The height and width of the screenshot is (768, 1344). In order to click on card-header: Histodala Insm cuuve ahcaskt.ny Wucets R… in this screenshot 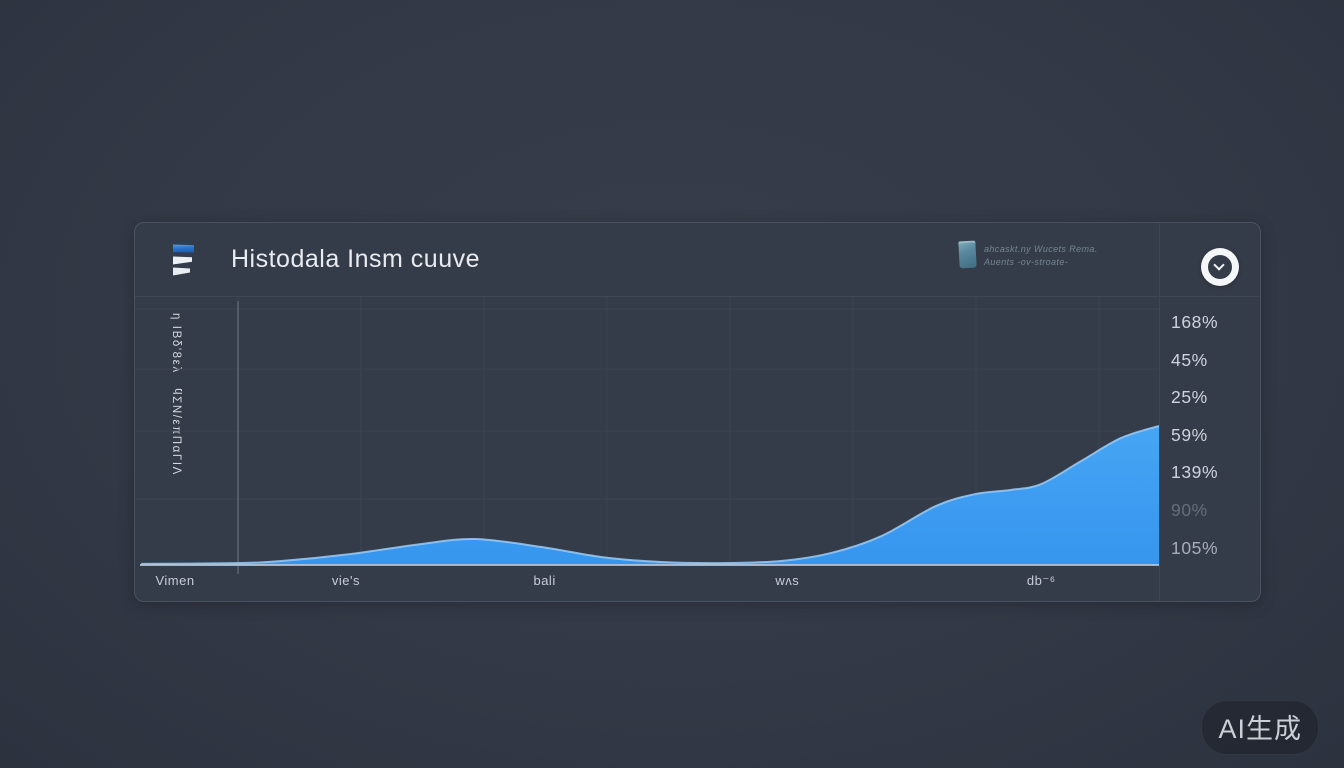, I will do `click(697, 260)`.